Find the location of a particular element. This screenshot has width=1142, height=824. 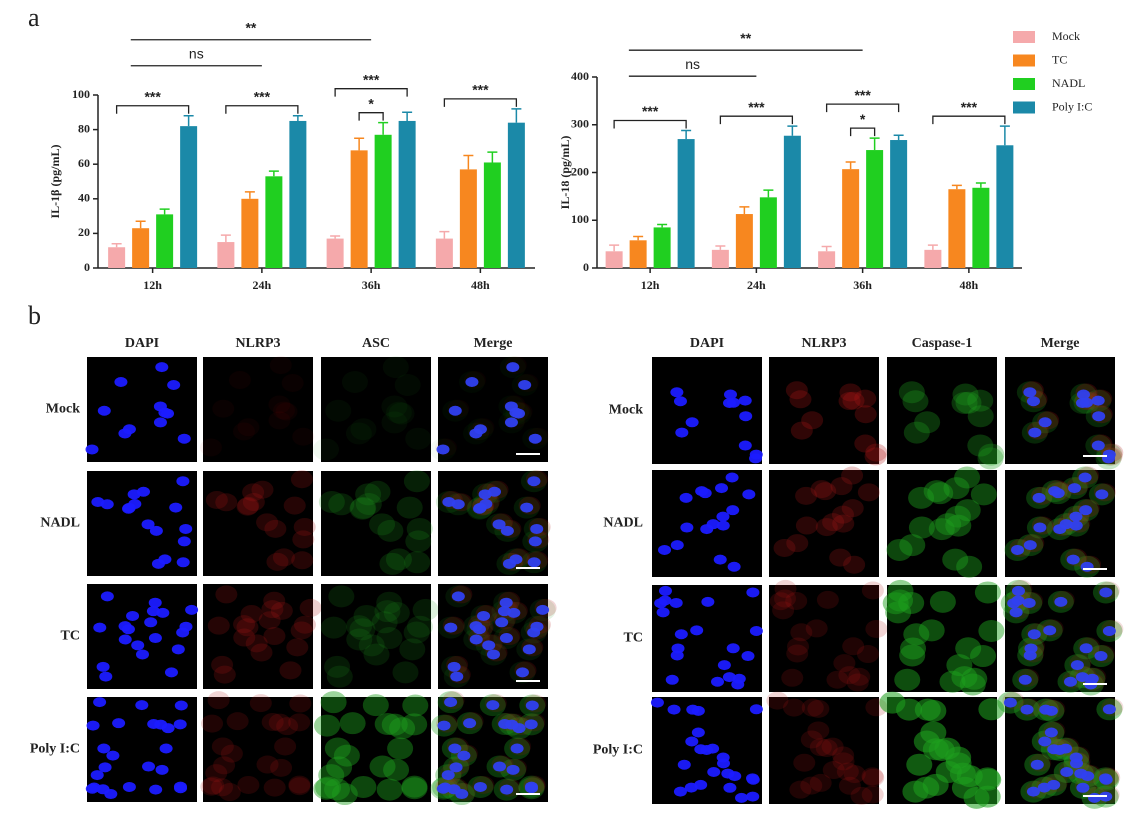

y-tick-label: 40 is located at coordinates (84, 198).